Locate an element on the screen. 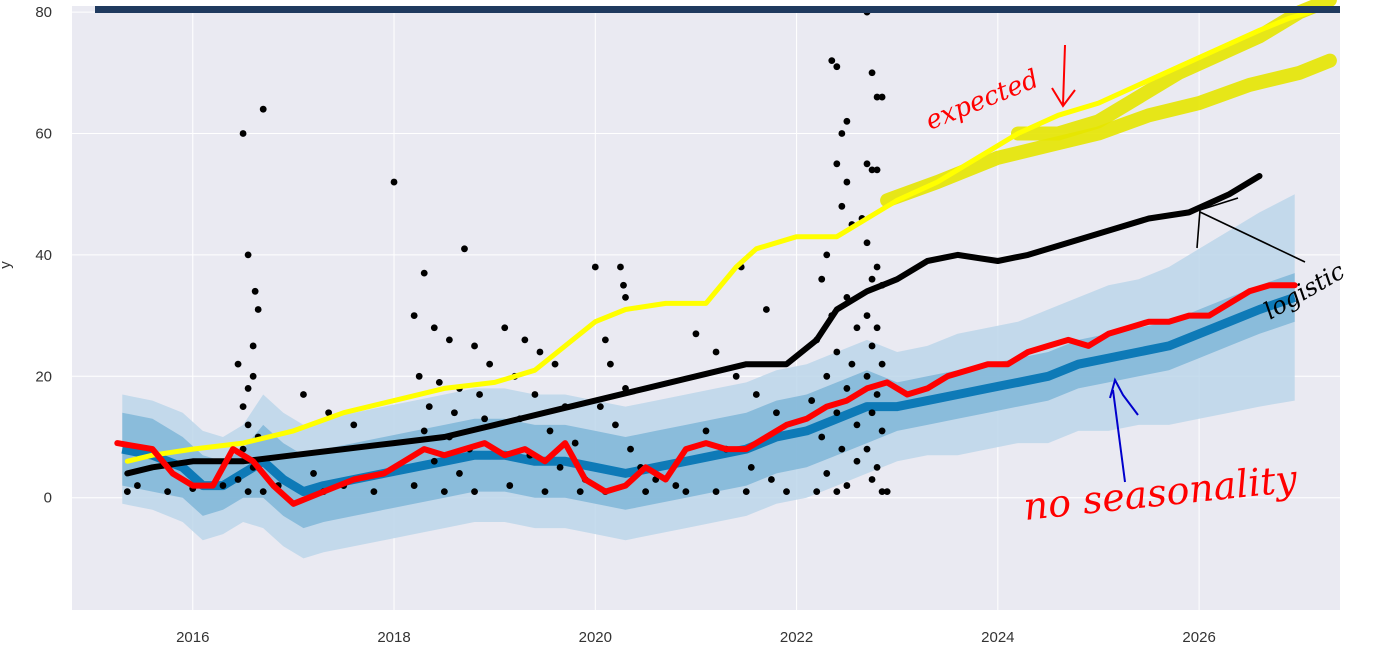  top-frame-bar is located at coordinates (717, 9).